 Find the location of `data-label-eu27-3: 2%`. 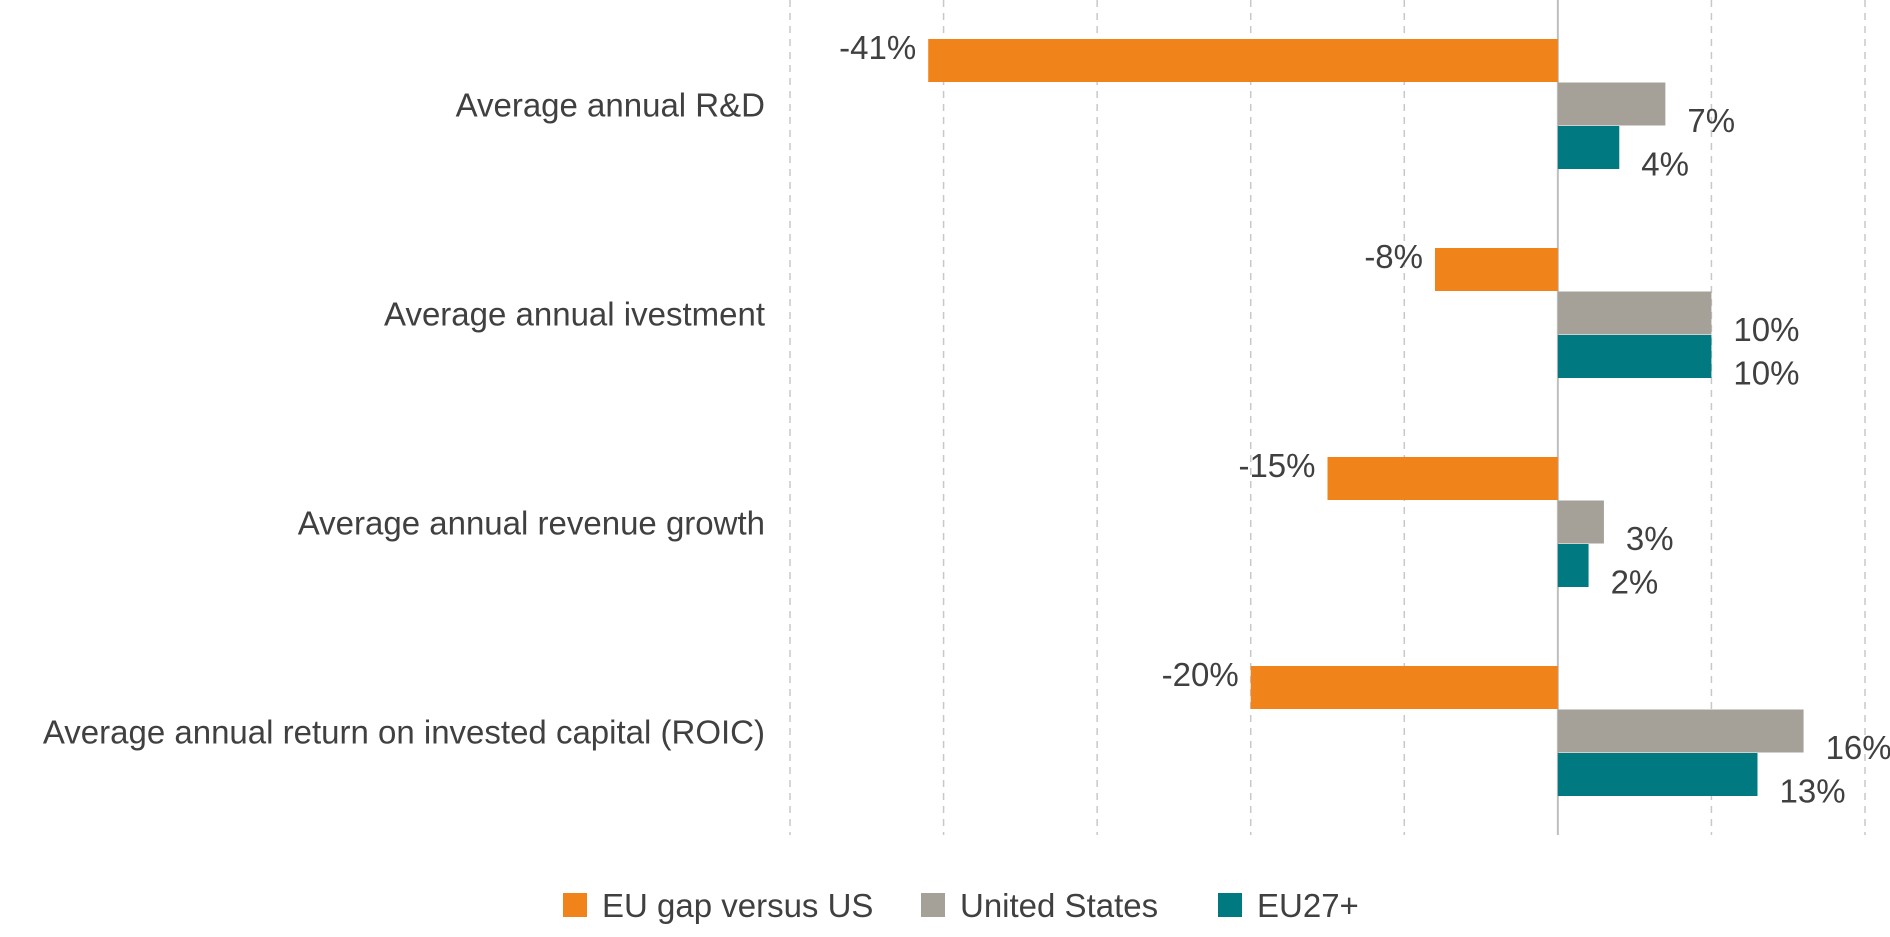

data-label-eu27-3: 2% is located at coordinates (1635, 582).